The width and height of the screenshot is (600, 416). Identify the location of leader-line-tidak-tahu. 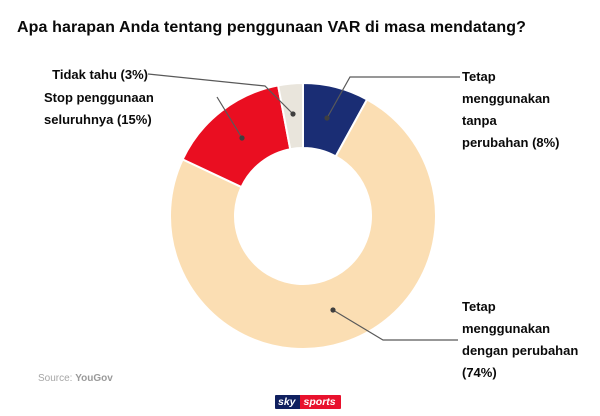
(220, 94).